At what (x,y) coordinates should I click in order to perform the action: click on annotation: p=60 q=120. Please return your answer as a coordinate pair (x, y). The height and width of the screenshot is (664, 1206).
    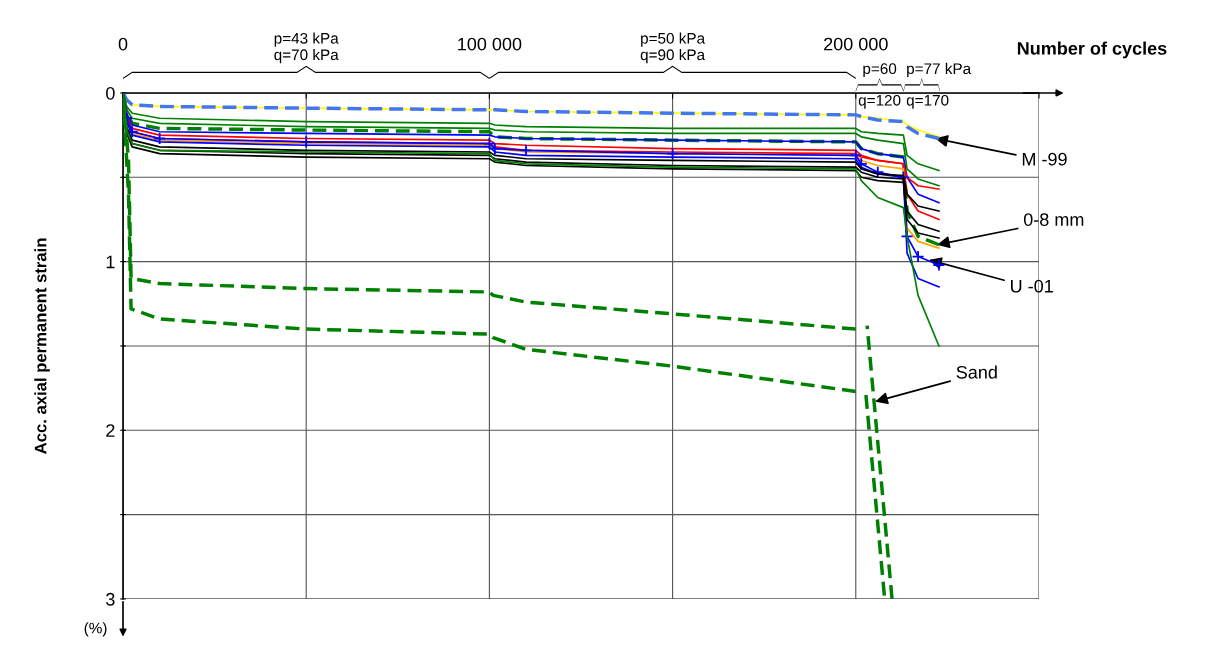
    Looking at the image, I should click on (879, 86).